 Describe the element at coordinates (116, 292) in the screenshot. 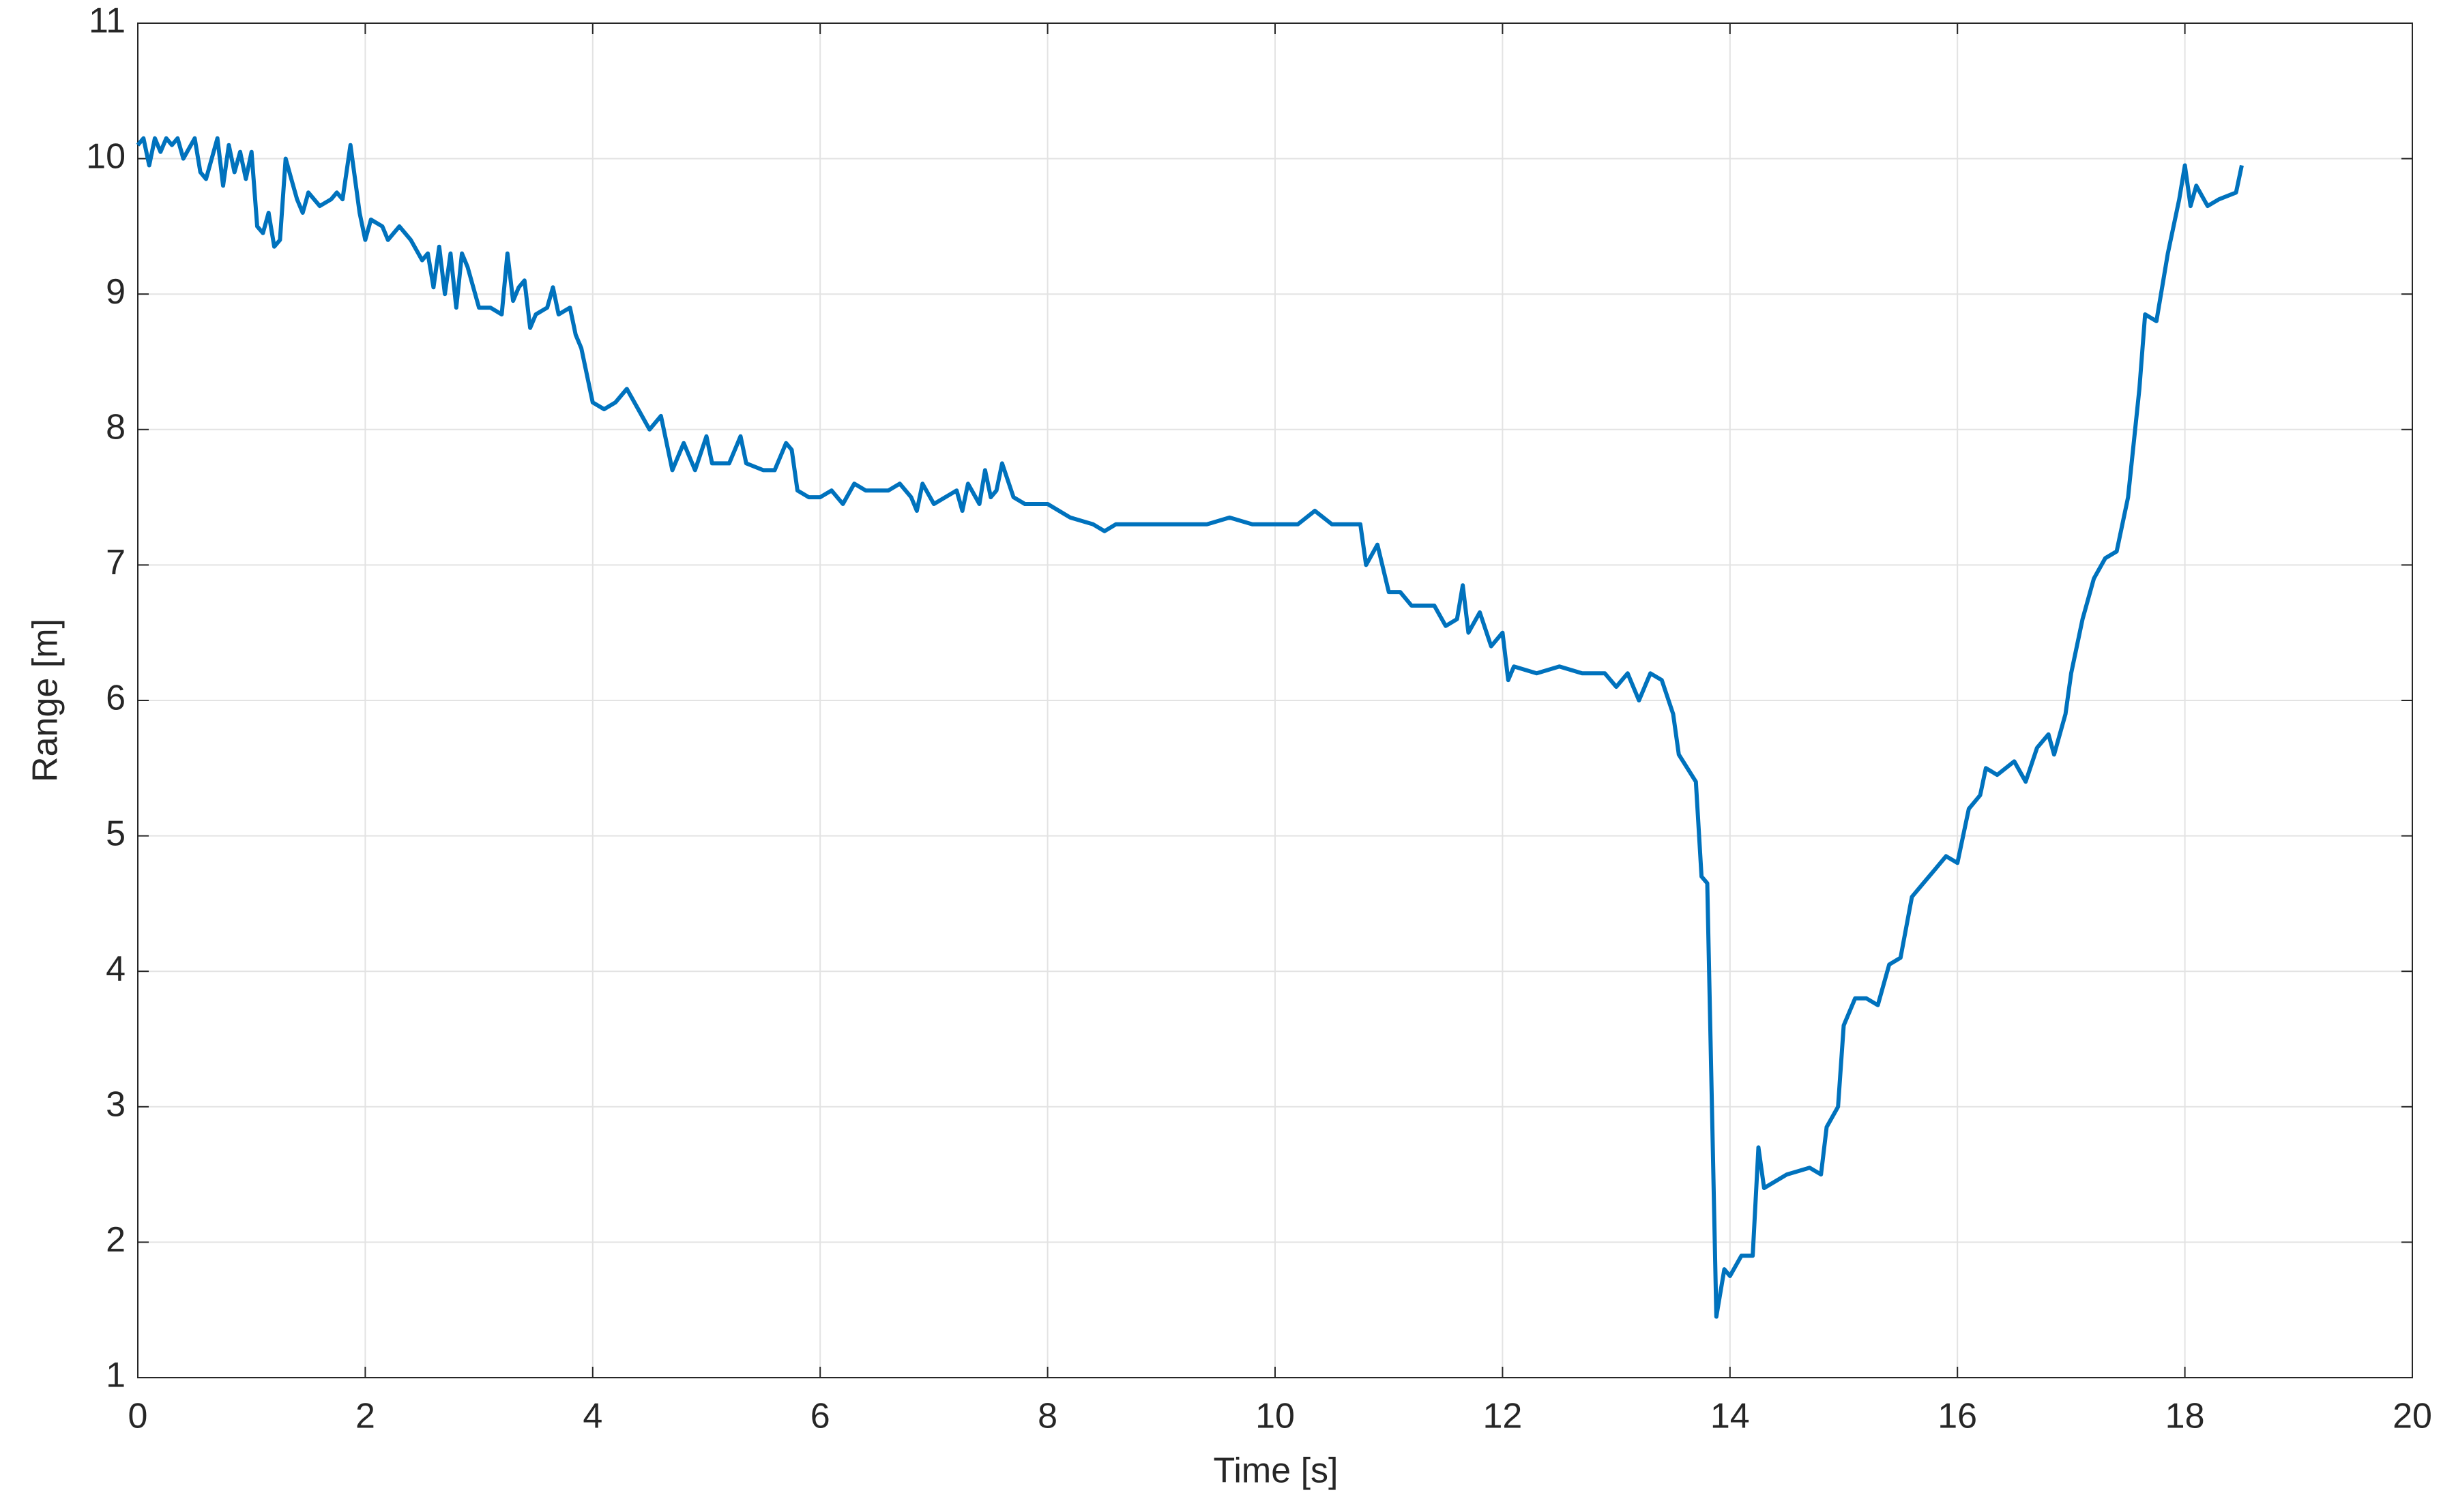

I see `y-tick-label: 9` at that location.